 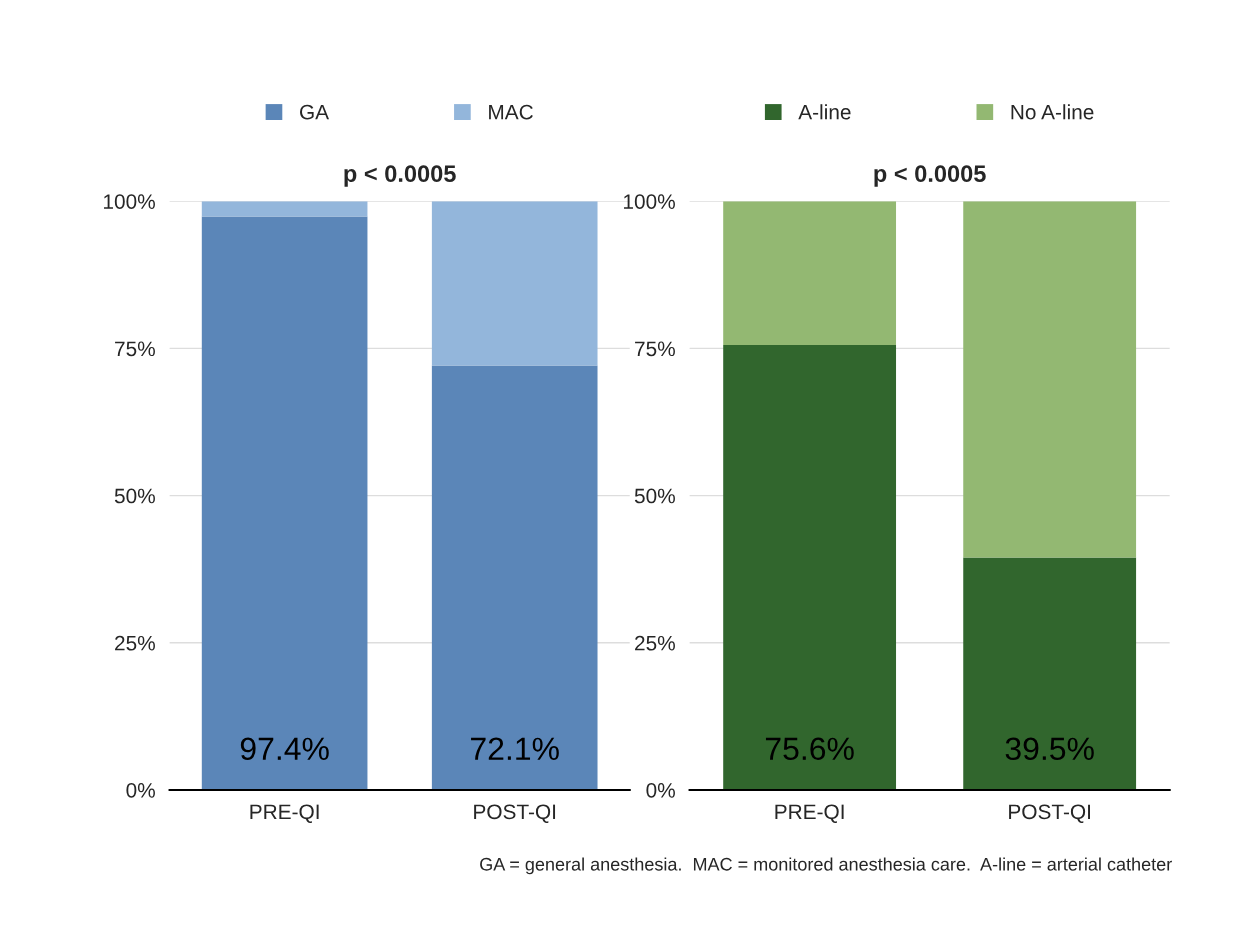 What do you see at coordinates (1049, 749) in the screenshot?
I see `data-label: 39.5%` at bounding box center [1049, 749].